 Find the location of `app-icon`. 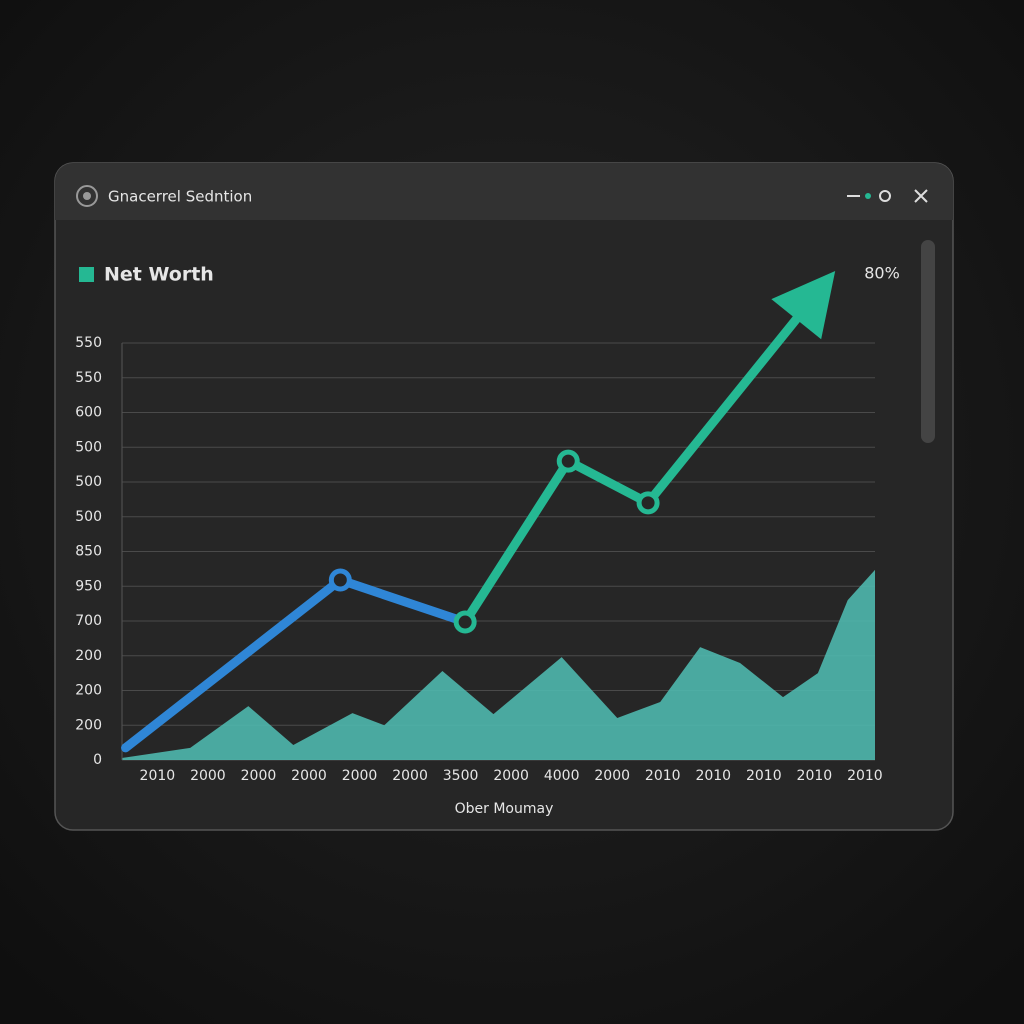

app-icon is located at coordinates (87, 196).